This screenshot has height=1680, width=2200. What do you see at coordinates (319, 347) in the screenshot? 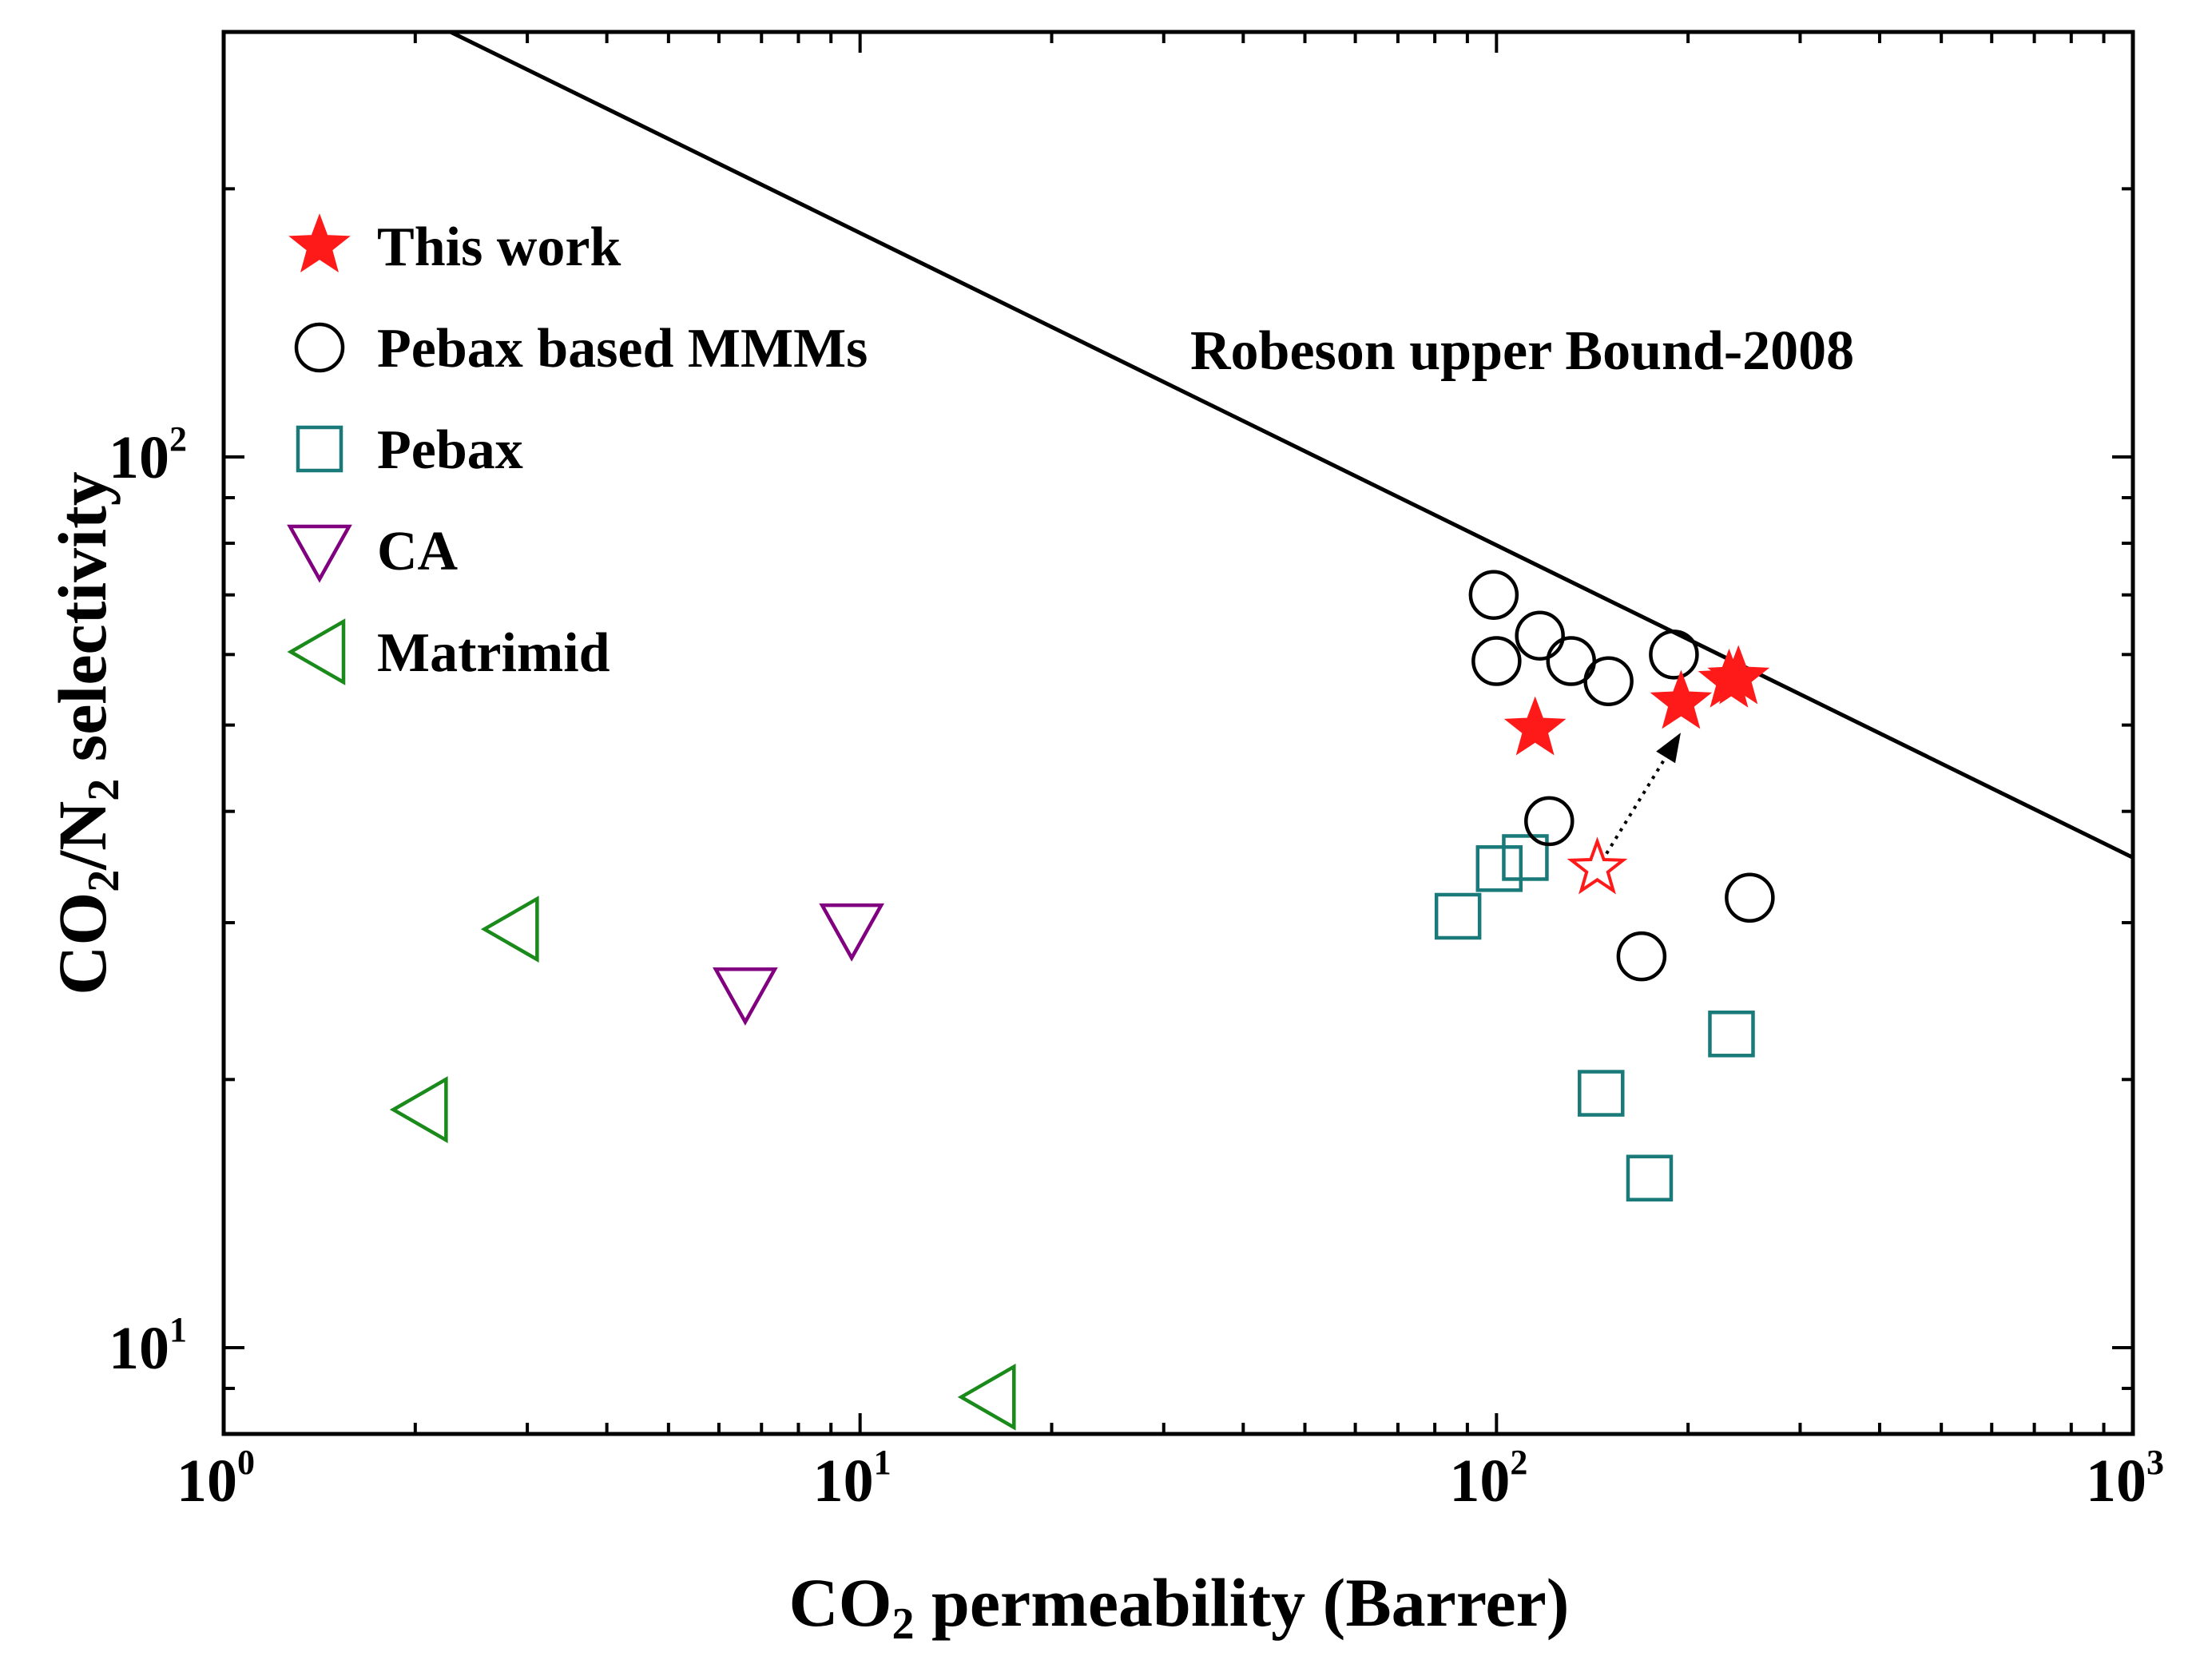
I see `legend-marker-pebax-based-mmms` at bounding box center [319, 347].